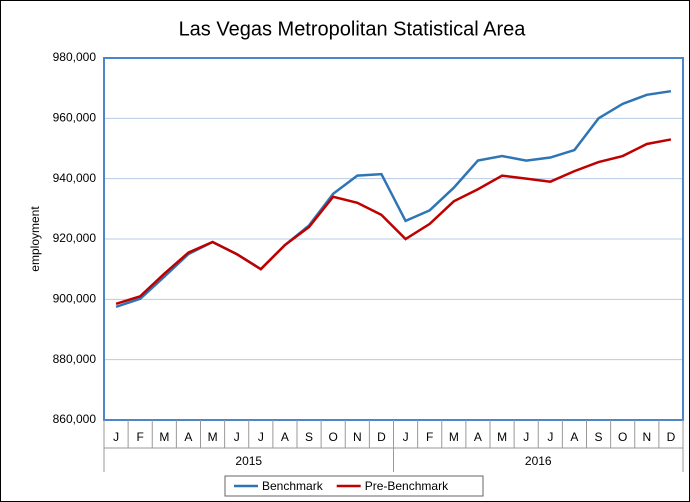  Describe the element at coordinates (75, 419) in the screenshot. I see `y-tick-label: 860,000` at that location.